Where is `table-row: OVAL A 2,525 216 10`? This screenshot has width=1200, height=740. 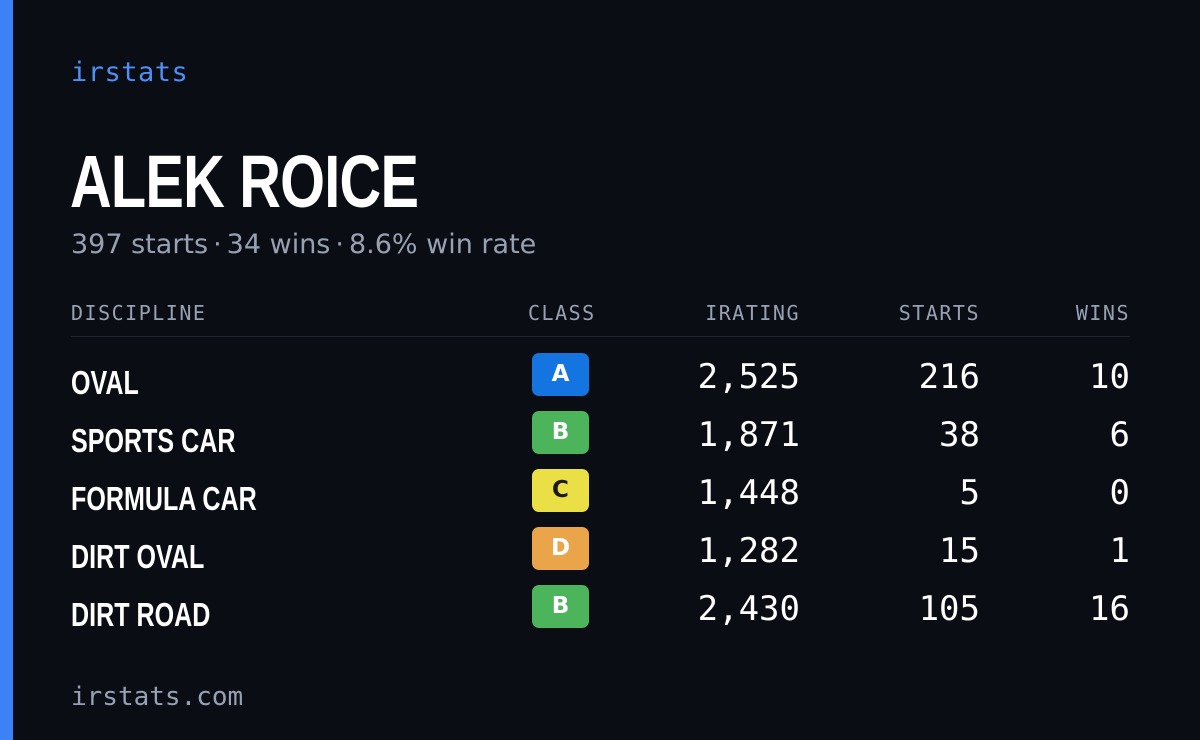
table-row: OVAL A 2,525 216 10 is located at coordinates (600, 382).